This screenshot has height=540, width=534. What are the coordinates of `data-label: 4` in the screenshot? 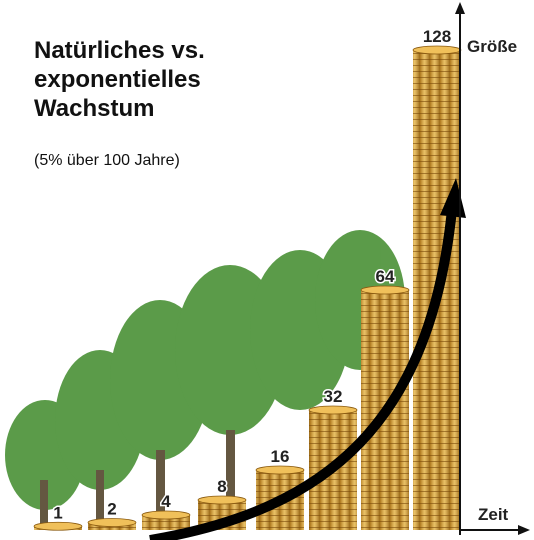 It's located at (166, 501).